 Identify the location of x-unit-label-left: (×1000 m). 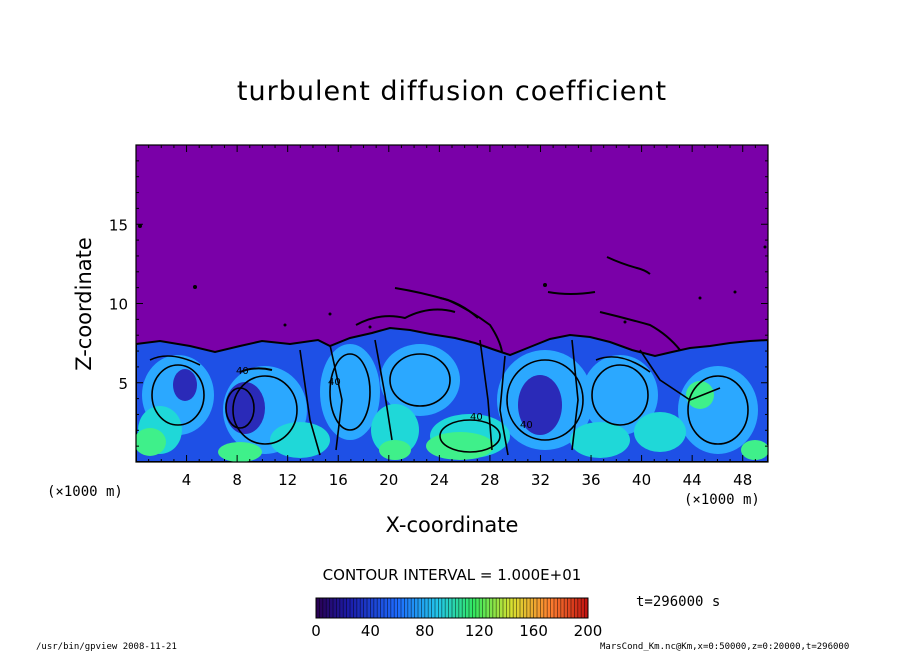
(85, 492).